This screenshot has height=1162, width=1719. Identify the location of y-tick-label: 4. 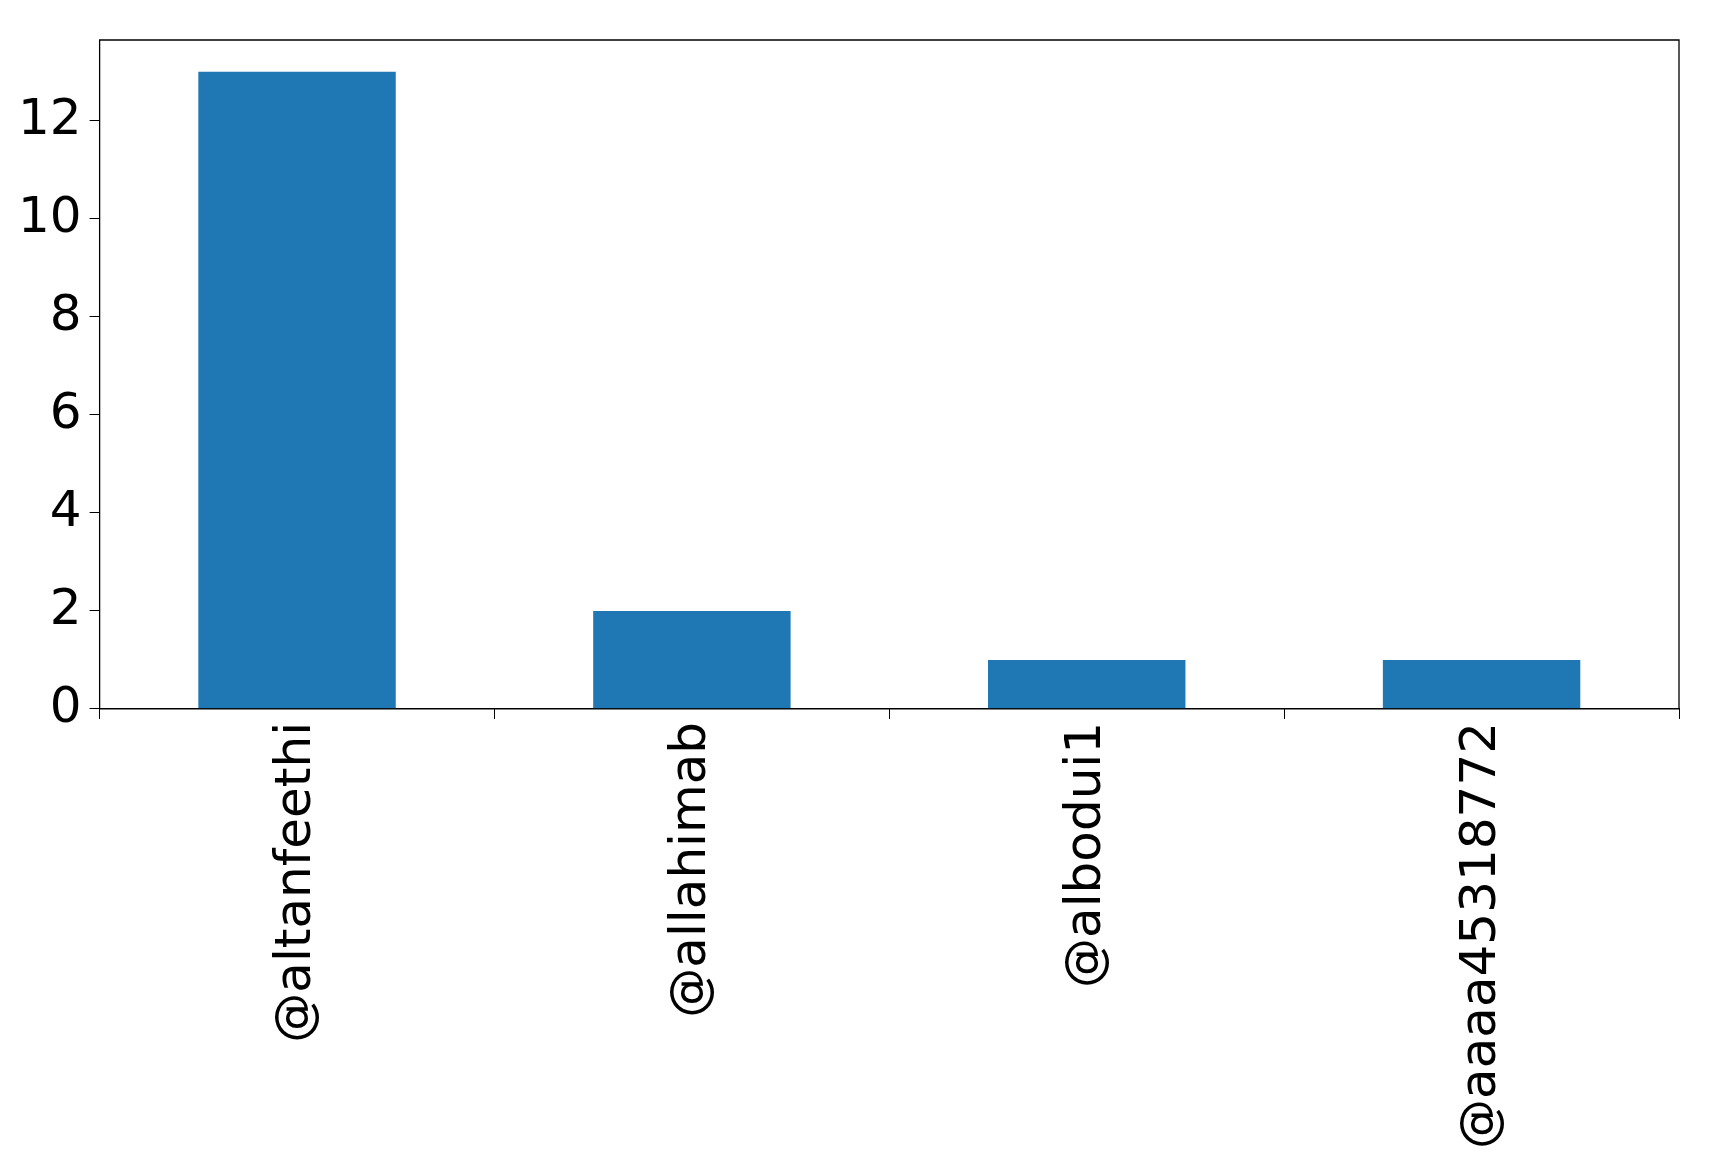
(65, 508).